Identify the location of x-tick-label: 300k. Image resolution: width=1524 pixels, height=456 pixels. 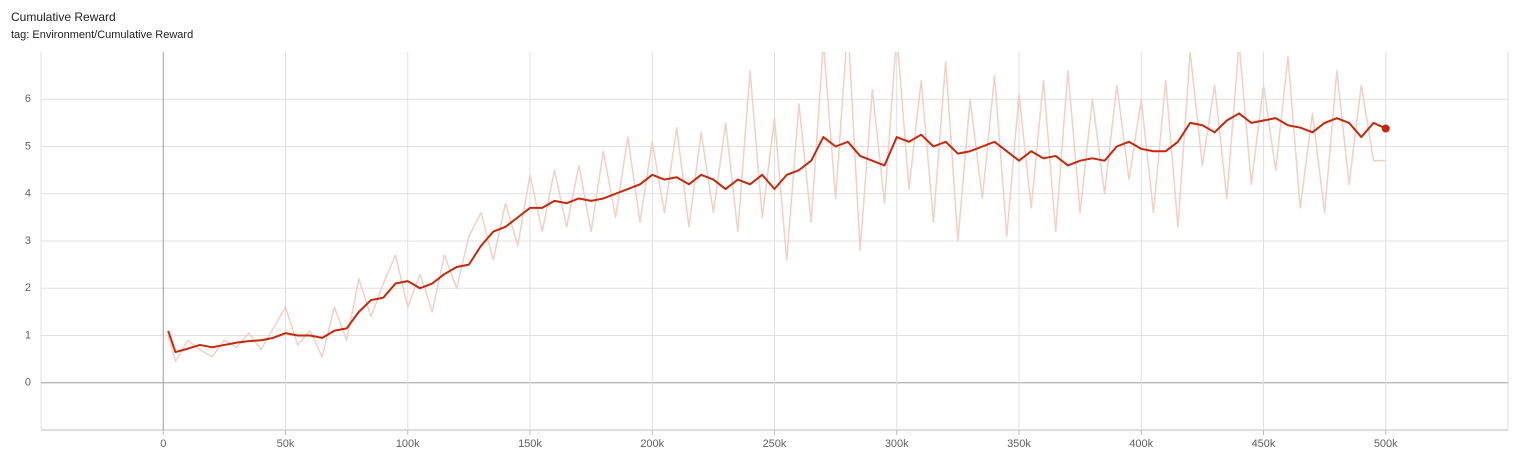
(897, 444).